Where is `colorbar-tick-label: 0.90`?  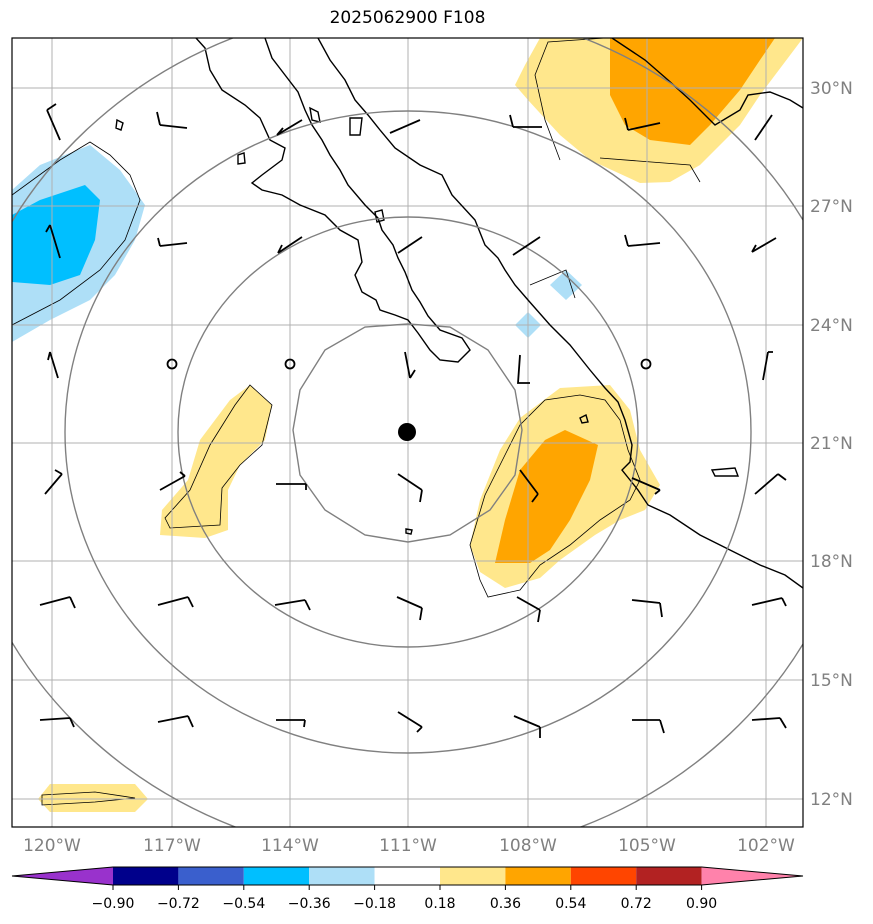 colorbar-tick-label: 0.90 is located at coordinates (701, 904).